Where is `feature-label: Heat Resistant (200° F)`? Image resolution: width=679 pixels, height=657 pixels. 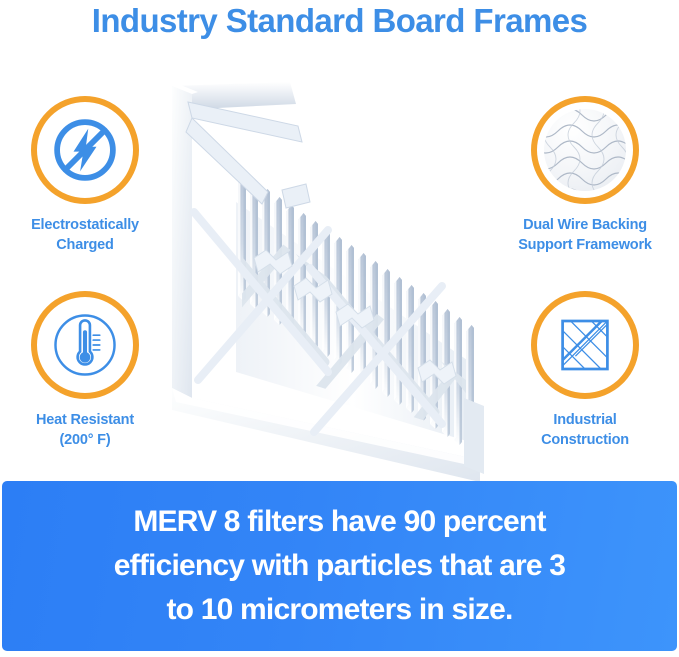
feature-label: Heat Resistant (200° F) is located at coordinates (87, 430).